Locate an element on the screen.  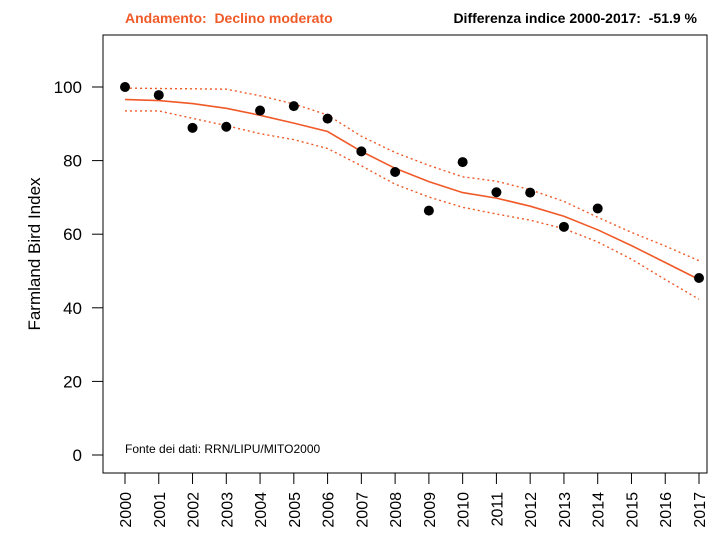
x-tick-label: 2003 is located at coordinates (227, 510).